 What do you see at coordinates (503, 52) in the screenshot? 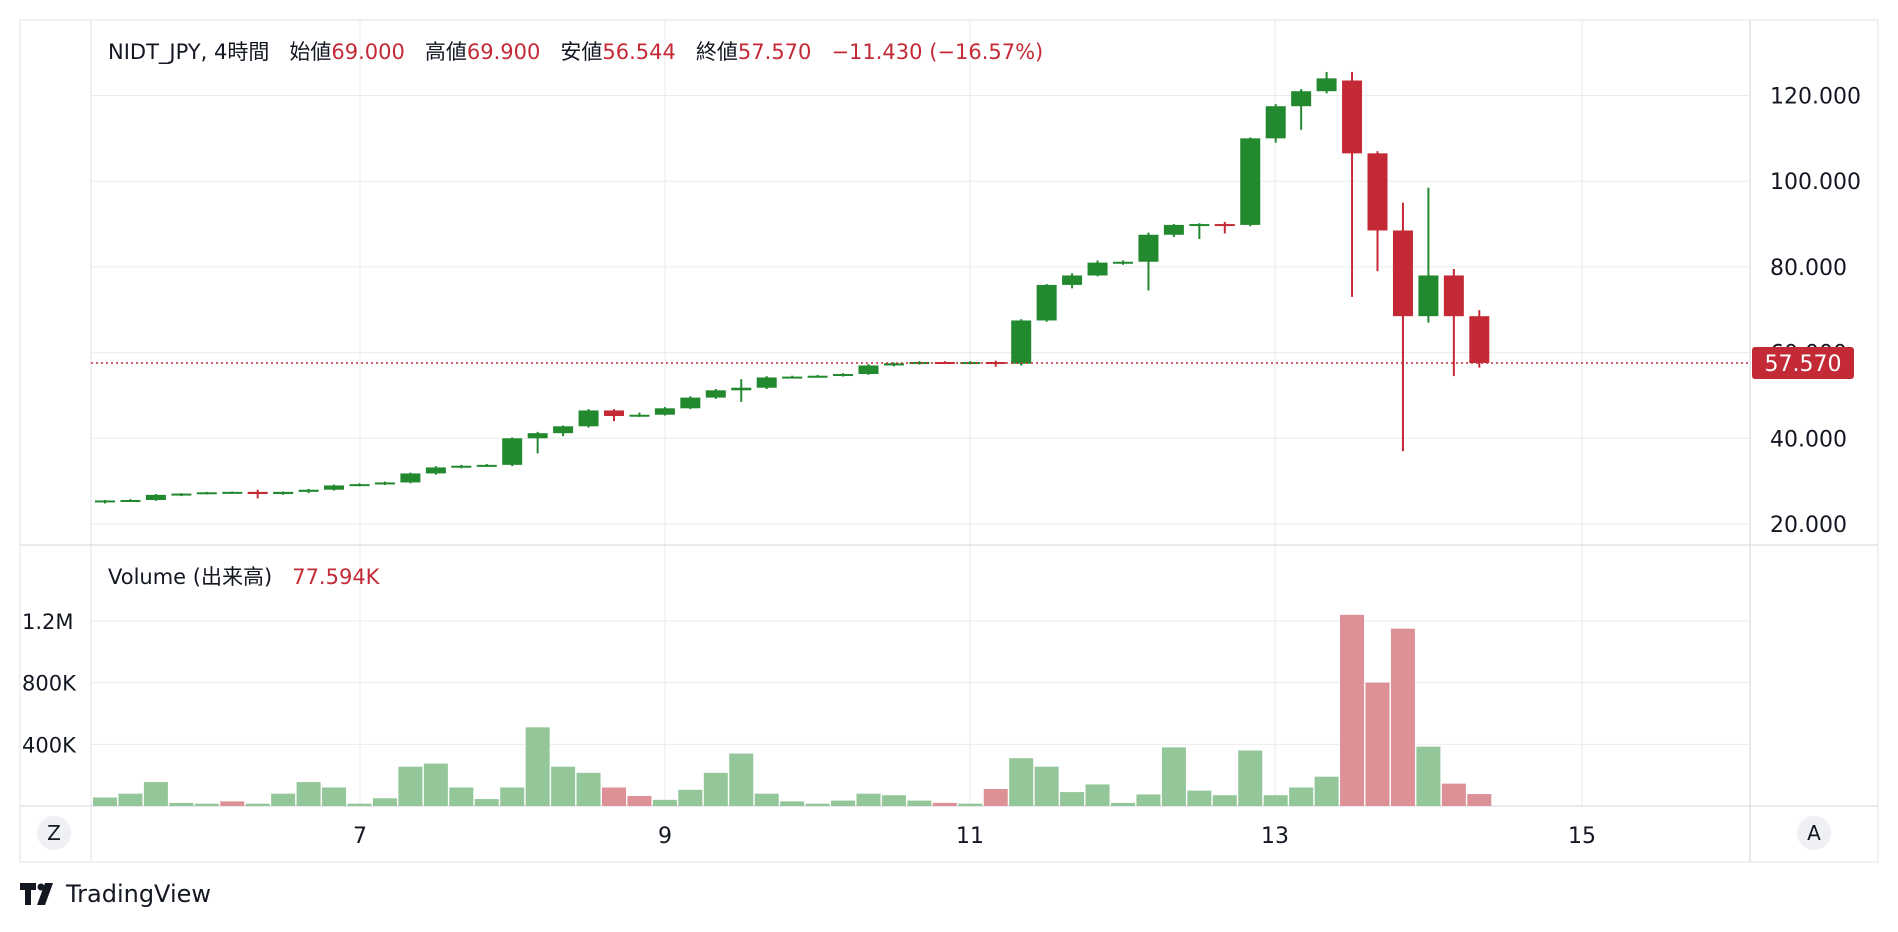
I see `high-value: 69.900` at bounding box center [503, 52].